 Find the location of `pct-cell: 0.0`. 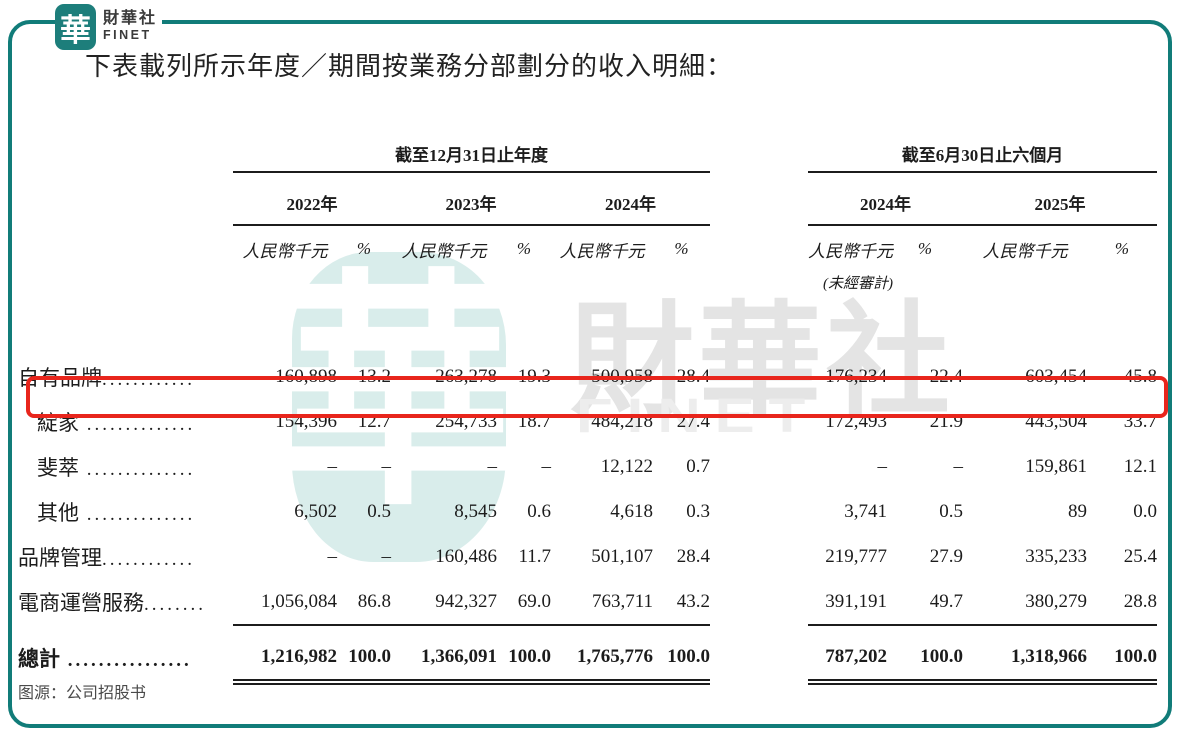

pct-cell: 0.0 is located at coordinates (1145, 511).